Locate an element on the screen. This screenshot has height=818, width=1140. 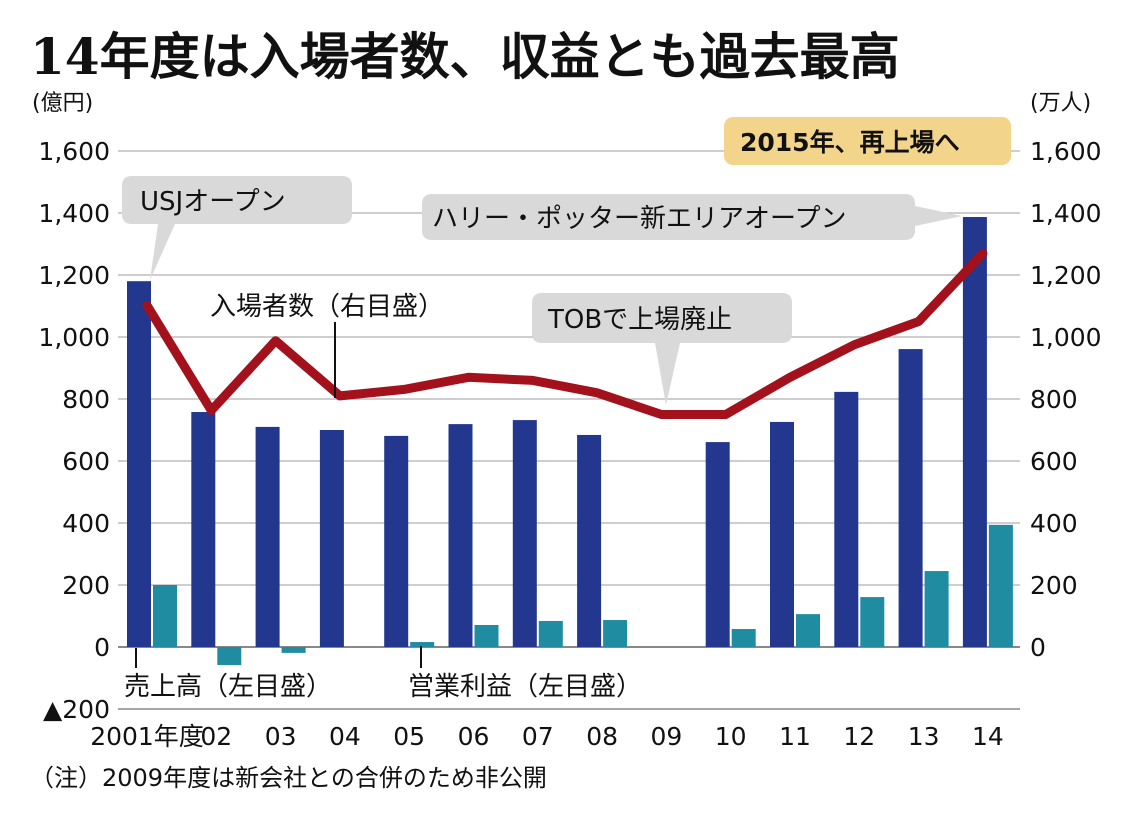
right-tick-label: 600 is located at coordinates (1054, 461).